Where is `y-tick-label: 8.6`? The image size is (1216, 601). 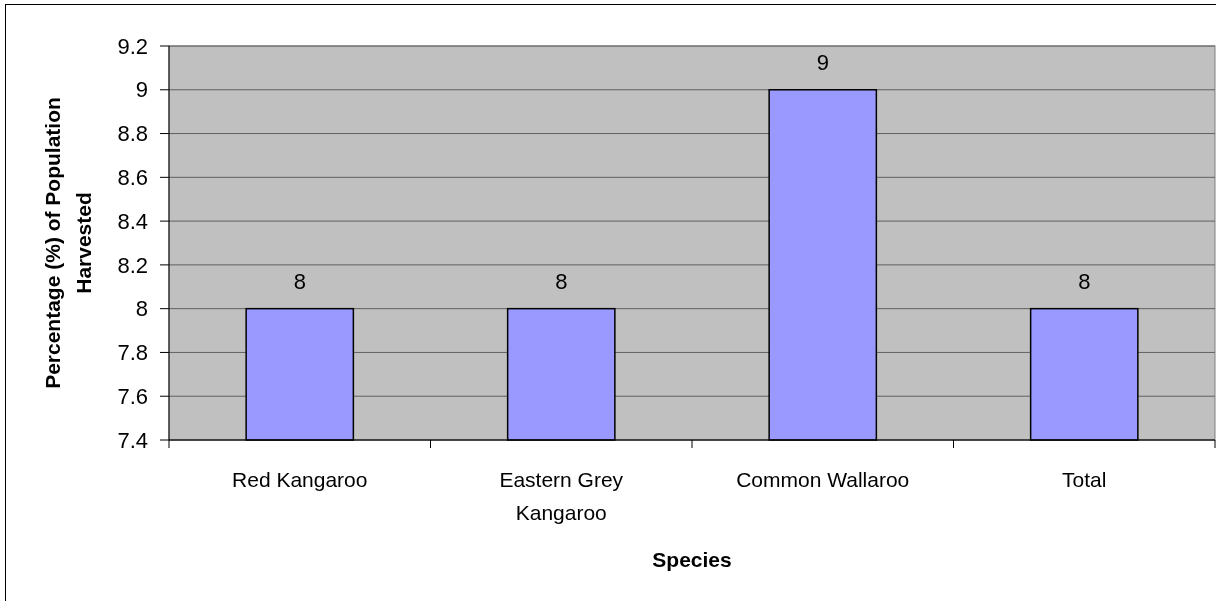
y-tick-label: 8.6 is located at coordinates (132, 178).